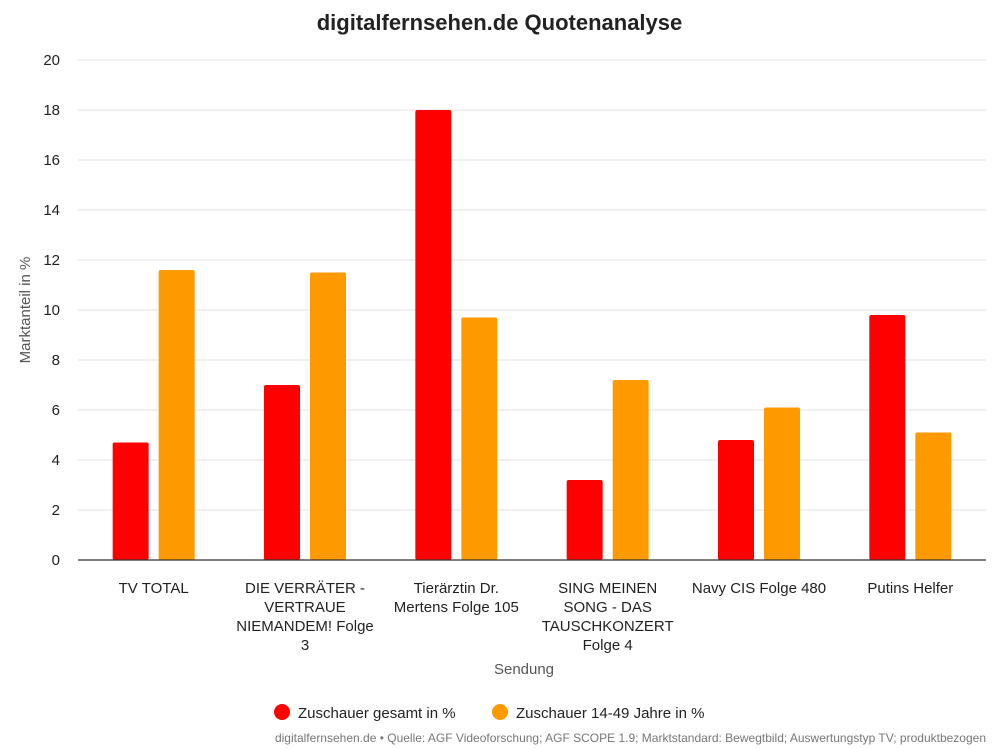 This screenshot has width=999, height=749. What do you see at coordinates (154, 588) in the screenshot?
I see `x-category-label: TV TOTAL` at bounding box center [154, 588].